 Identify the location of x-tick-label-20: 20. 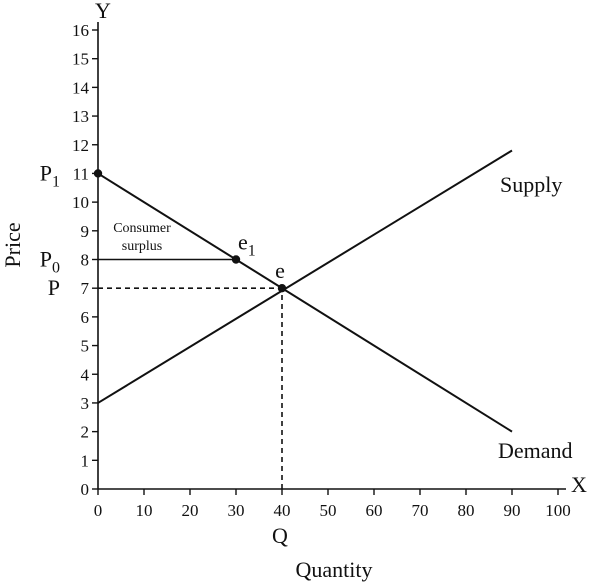
(190, 510).